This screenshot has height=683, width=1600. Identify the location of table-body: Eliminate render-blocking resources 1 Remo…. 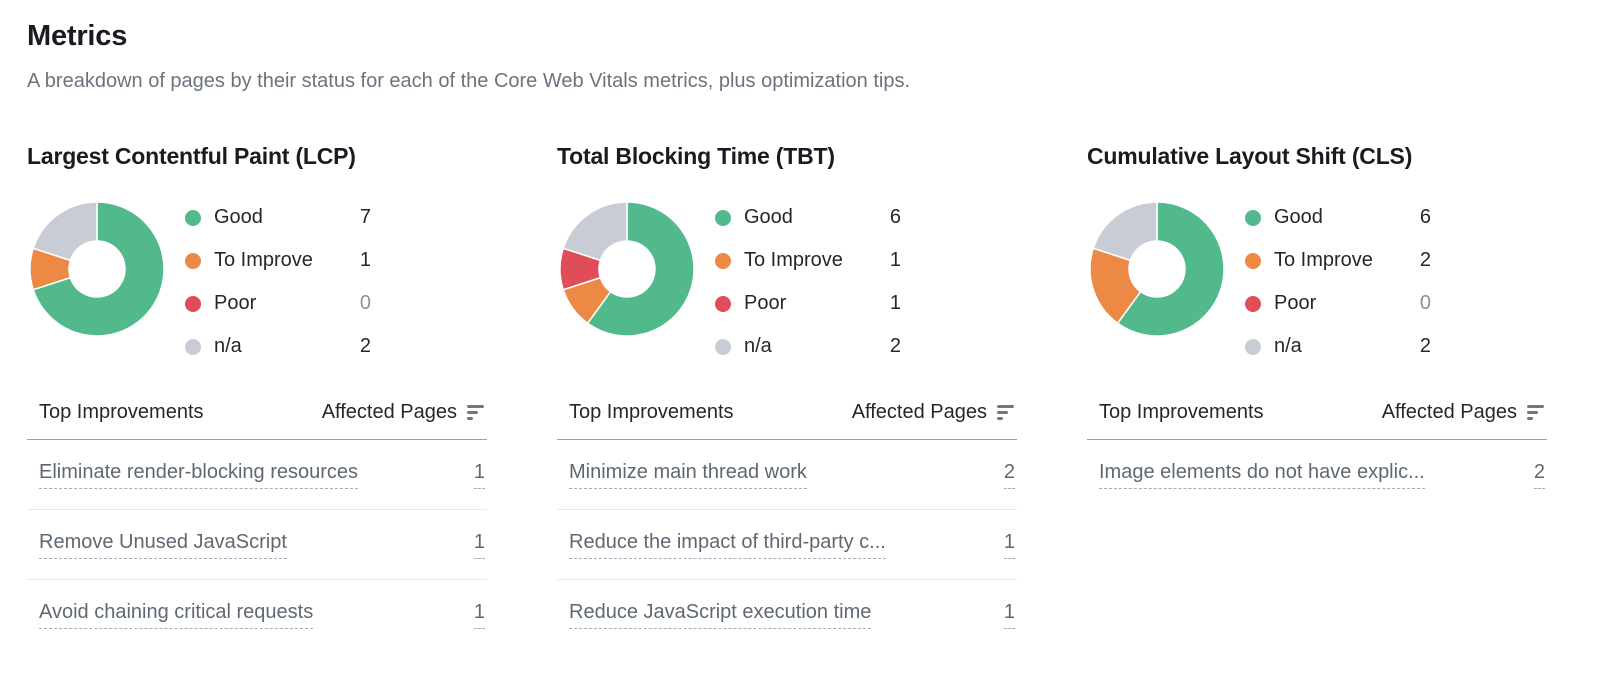
(257, 544).